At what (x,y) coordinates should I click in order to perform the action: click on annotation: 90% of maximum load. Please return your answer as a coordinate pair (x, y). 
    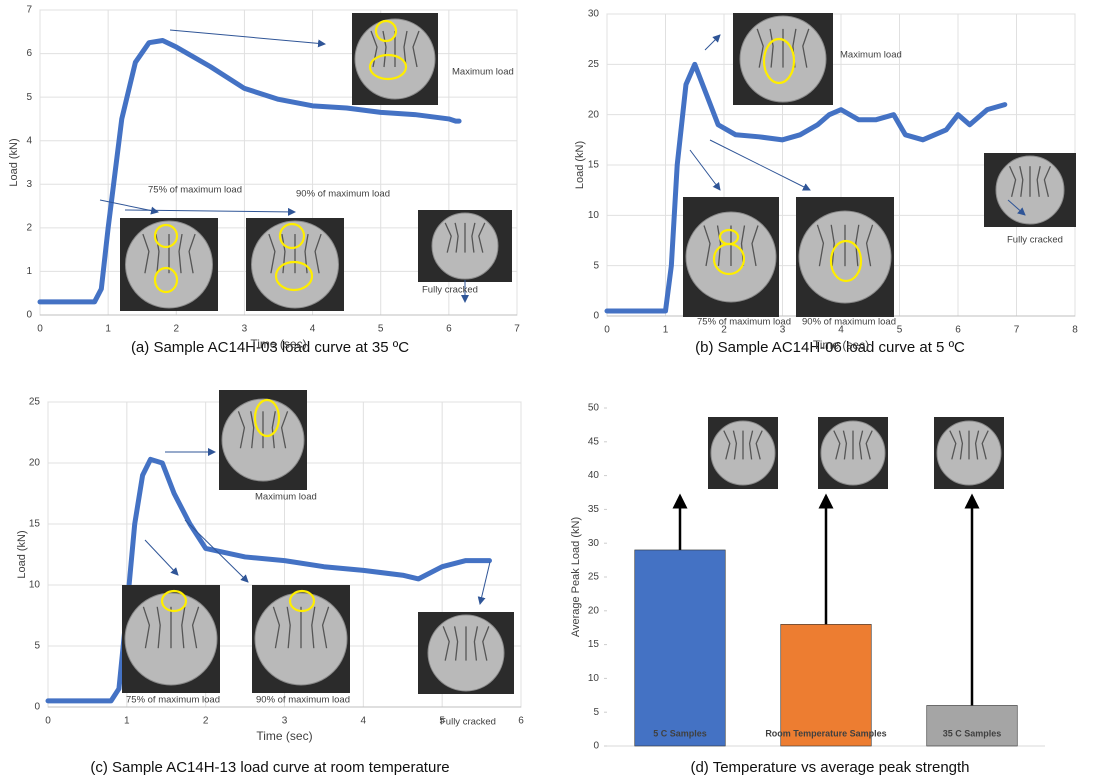
    Looking at the image, I should click on (343, 194).